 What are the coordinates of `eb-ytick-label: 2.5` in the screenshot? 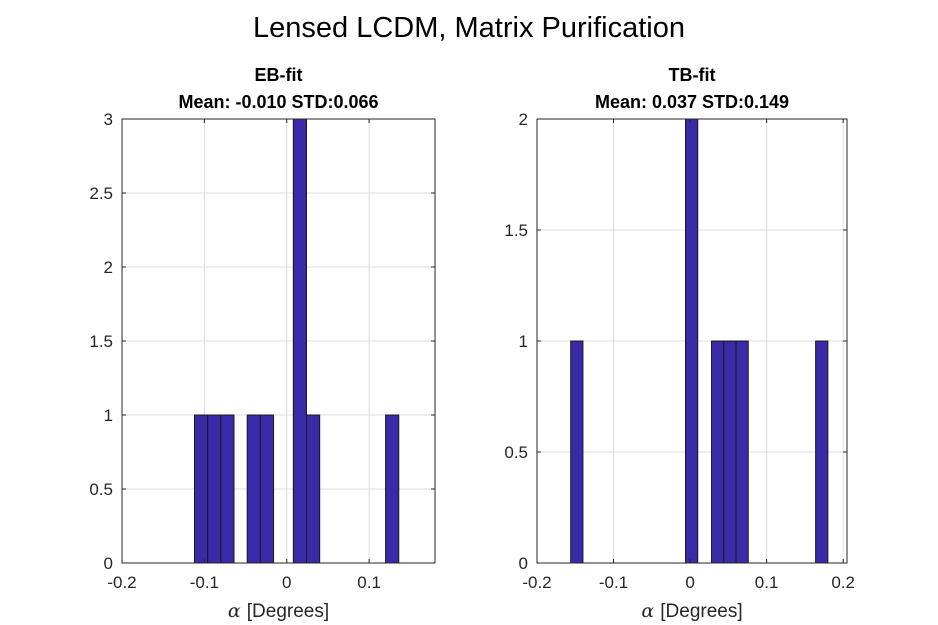 It's located at (101, 193).